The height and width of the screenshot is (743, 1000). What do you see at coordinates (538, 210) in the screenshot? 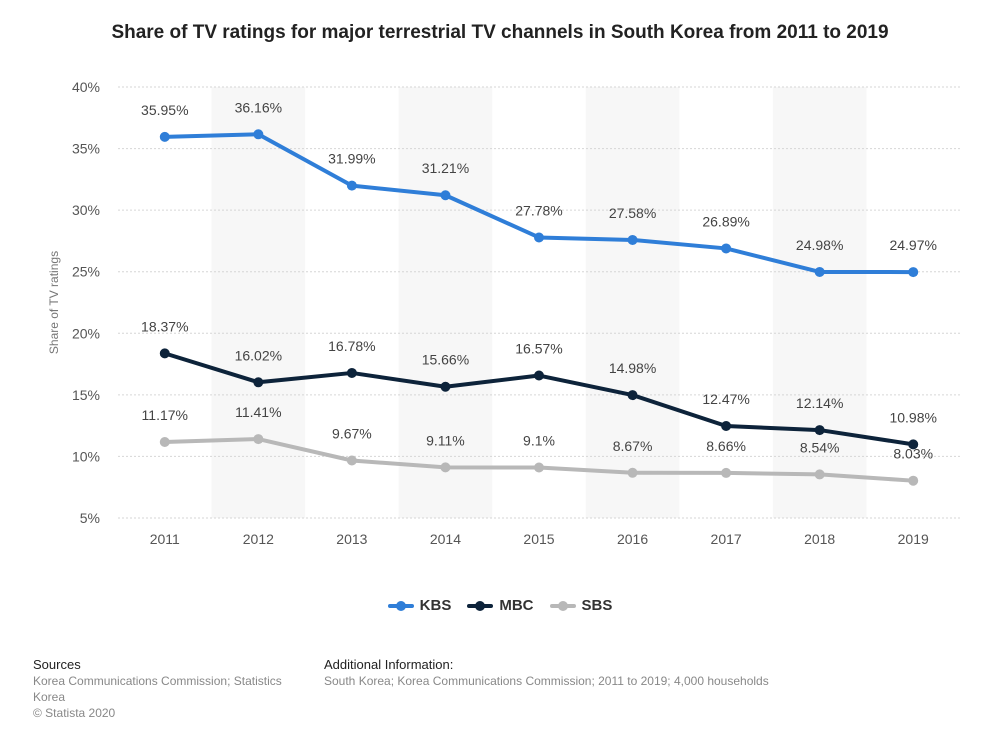
I see `kbs-data-label: 27.78%` at bounding box center [538, 210].